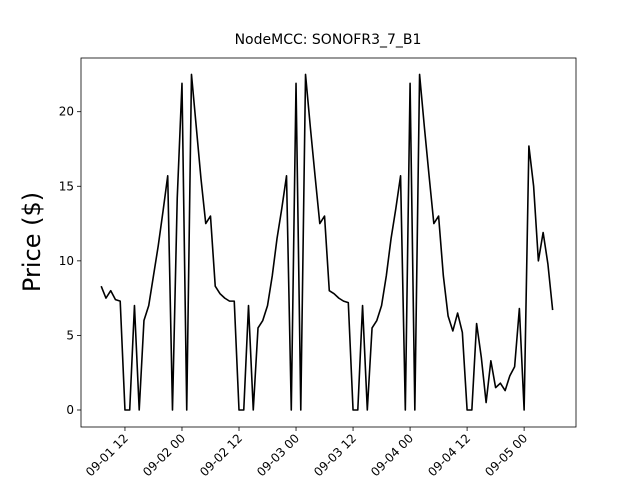 The width and height of the screenshot is (640, 480). Describe the element at coordinates (32, 242) in the screenshot. I see `y-axis-label: Price ($)` at that location.